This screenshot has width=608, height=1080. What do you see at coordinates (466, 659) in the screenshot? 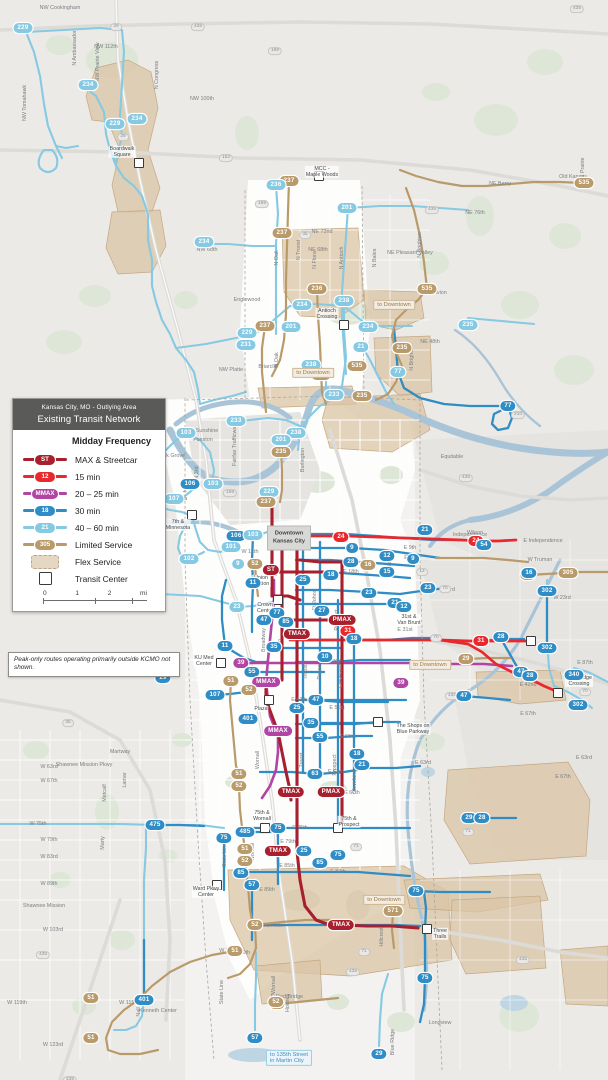
I see `route-marker-29: 29` at bounding box center [466, 659].